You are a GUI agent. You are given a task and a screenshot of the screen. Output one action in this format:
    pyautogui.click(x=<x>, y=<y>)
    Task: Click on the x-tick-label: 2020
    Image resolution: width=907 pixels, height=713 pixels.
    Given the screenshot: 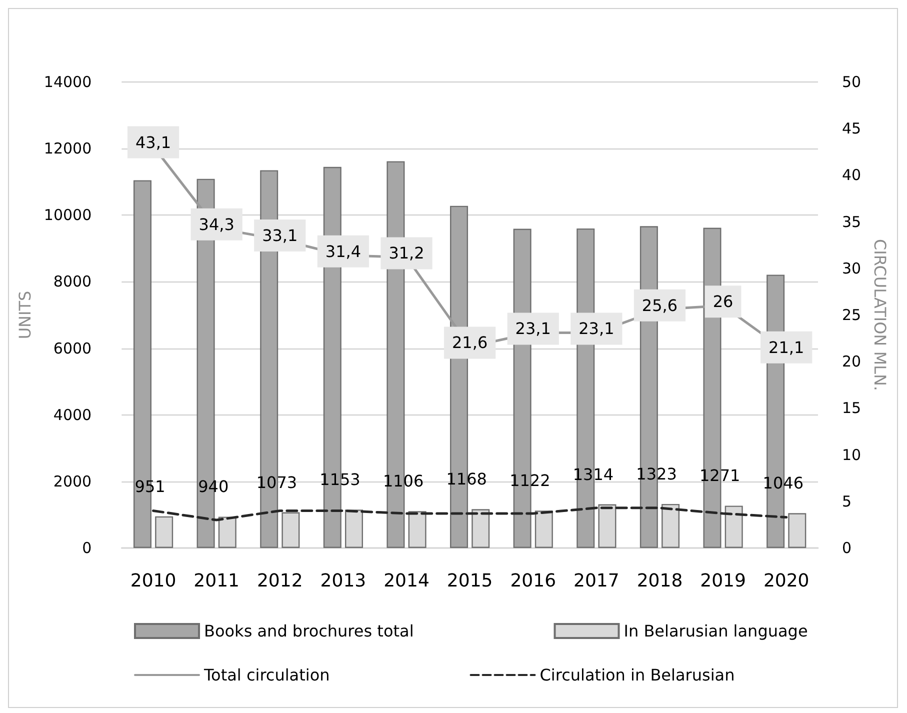 What is the action you would take?
    pyautogui.click(x=786, y=581)
    